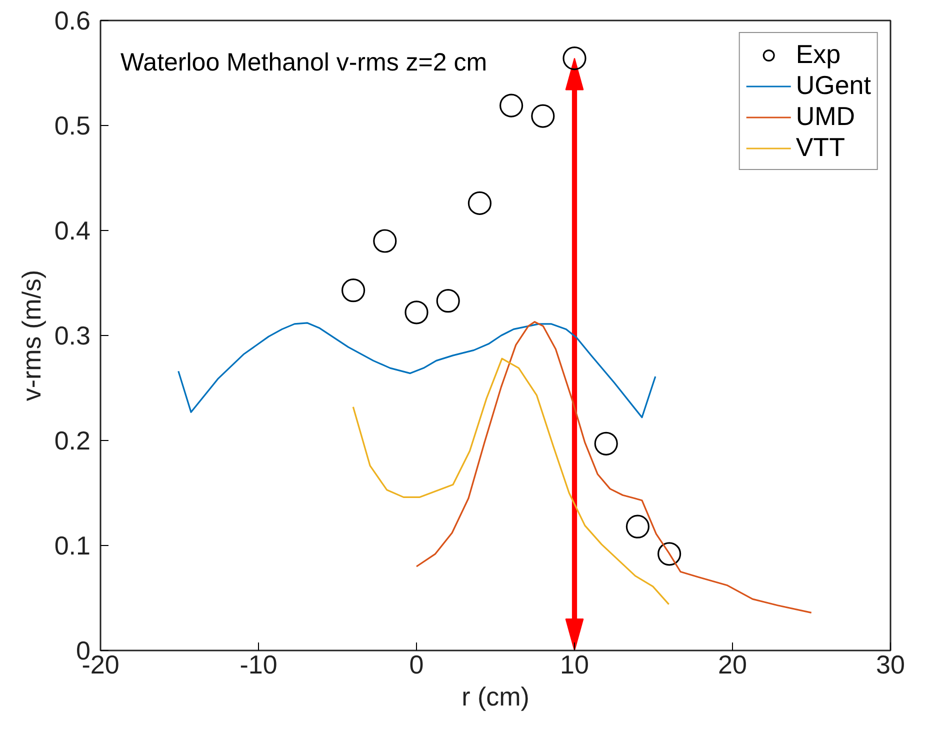 The image size is (932, 737). I want to click on x-tick-label: 10, so click(574, 665).